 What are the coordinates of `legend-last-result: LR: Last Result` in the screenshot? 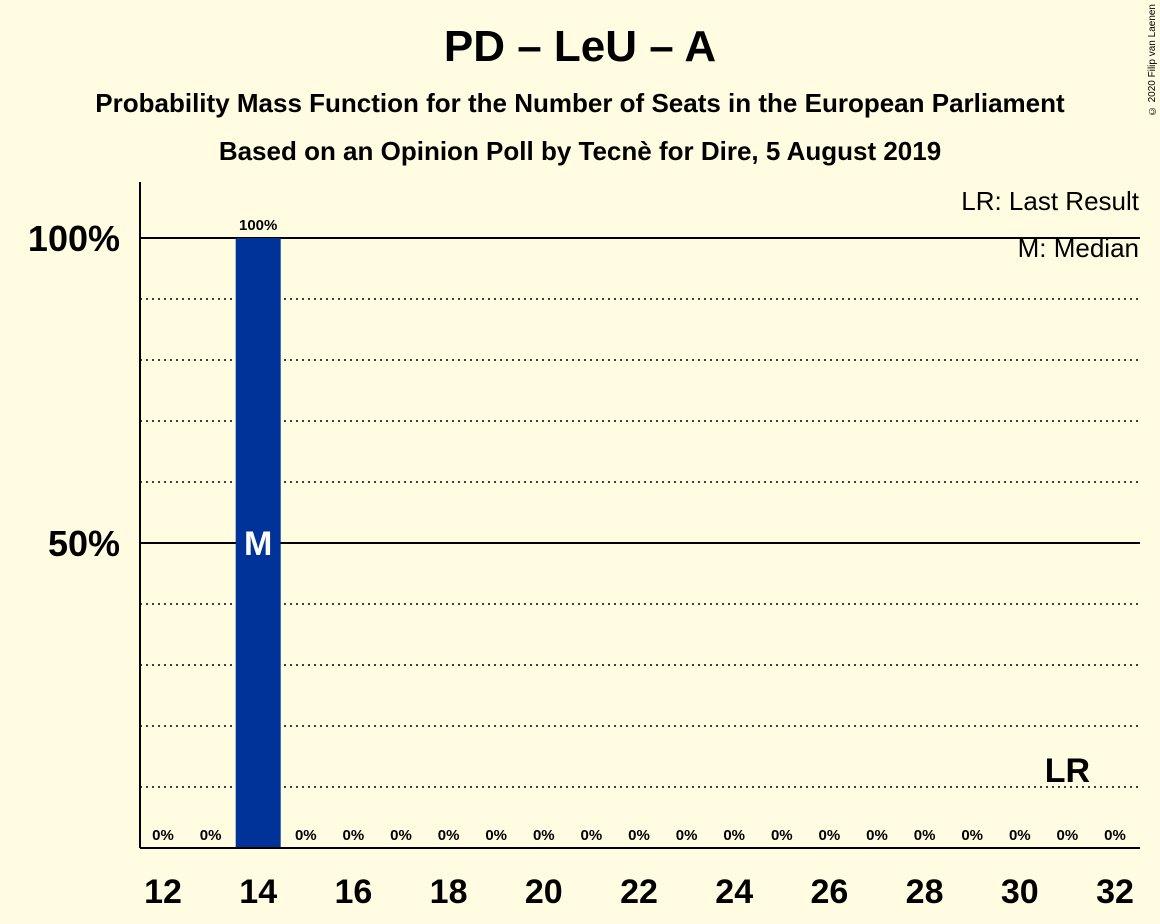 It's located at (1050, 201).